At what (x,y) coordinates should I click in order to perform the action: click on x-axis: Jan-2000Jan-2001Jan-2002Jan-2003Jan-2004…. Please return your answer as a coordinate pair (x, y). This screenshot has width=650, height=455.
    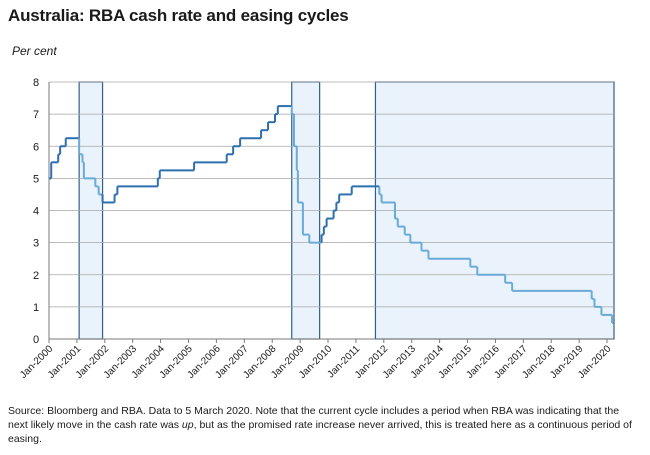
    Looking at the image, I should click on (316, 360).